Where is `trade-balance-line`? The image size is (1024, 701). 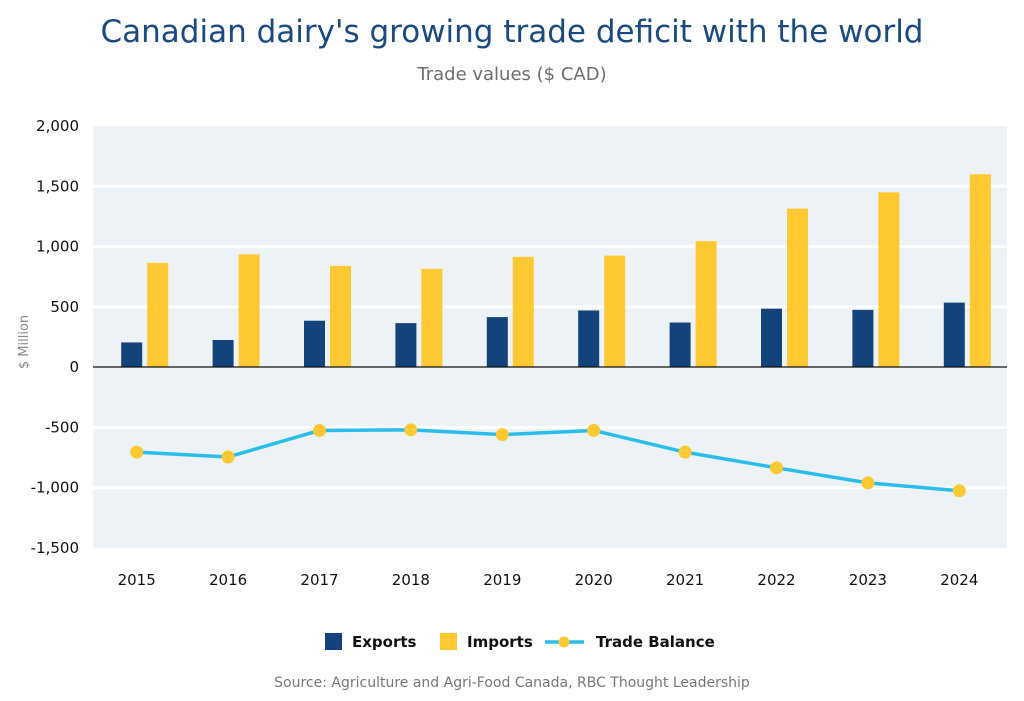 trade-balance-line is located at coordinates (548, 460).